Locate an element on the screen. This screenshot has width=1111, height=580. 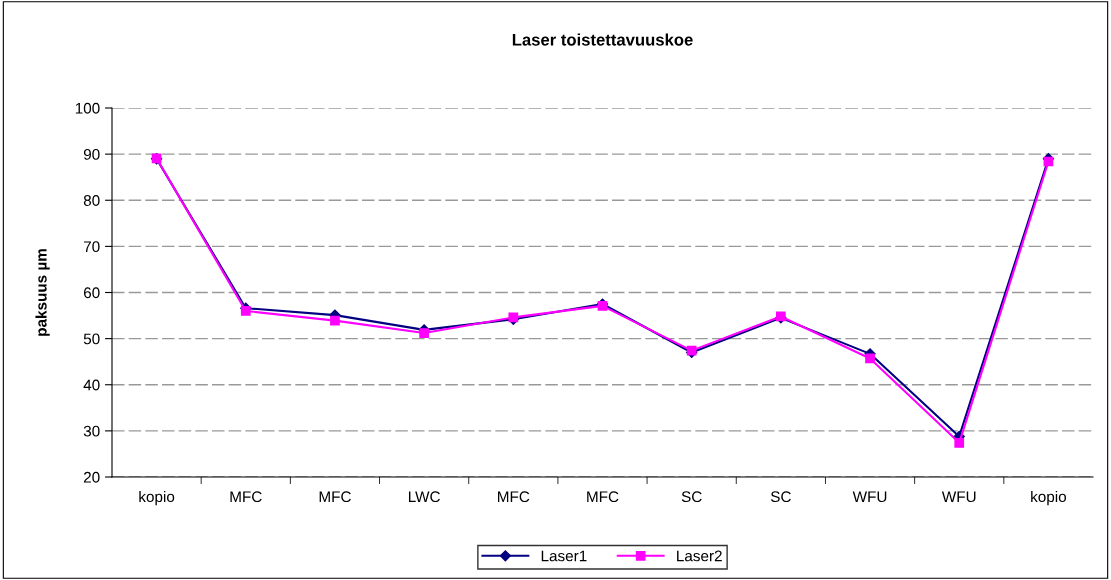
y-tick-label: 100 is located at coordinates (87, 108).